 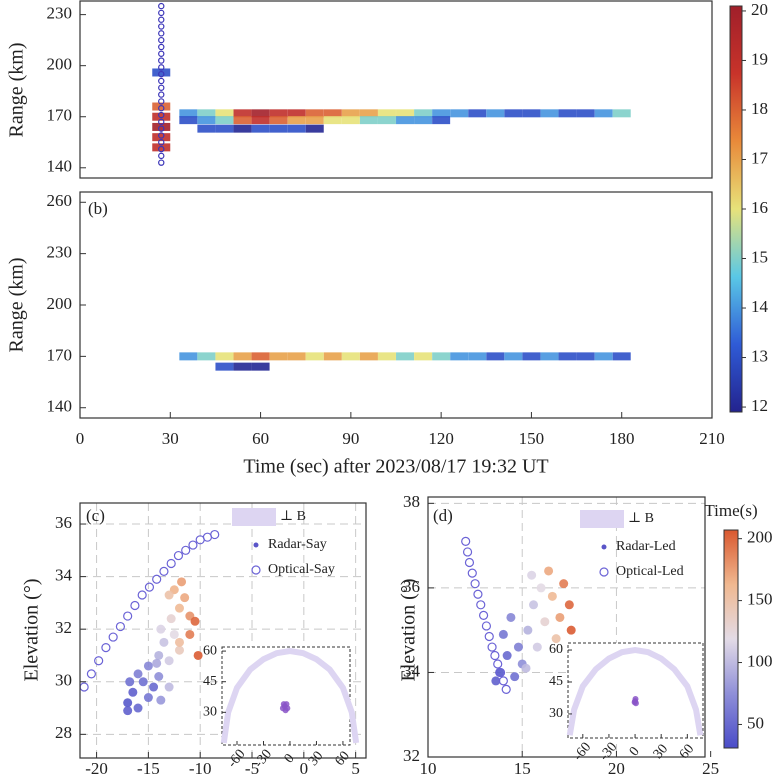 What do you see at coordinates (710, 768) in the screenshot?
I see `x-tick-label: 25` at bounding box center [710, 768].